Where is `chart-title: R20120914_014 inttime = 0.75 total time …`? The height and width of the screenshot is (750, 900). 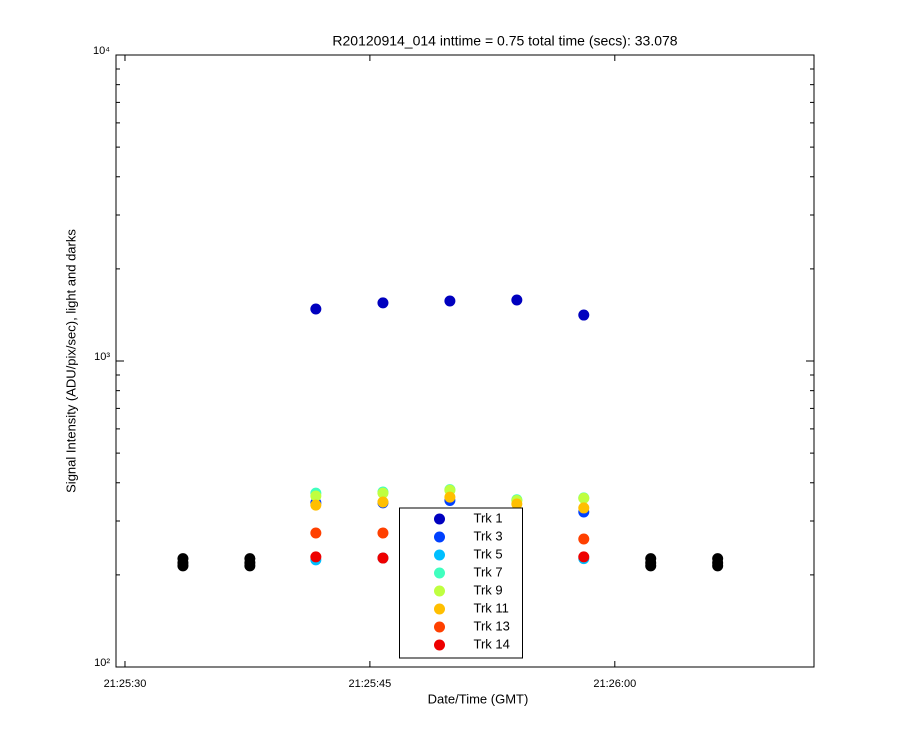
chart-title: R20120914_014 inttime = 0.75 total time … is located at coordinates (504, 41).